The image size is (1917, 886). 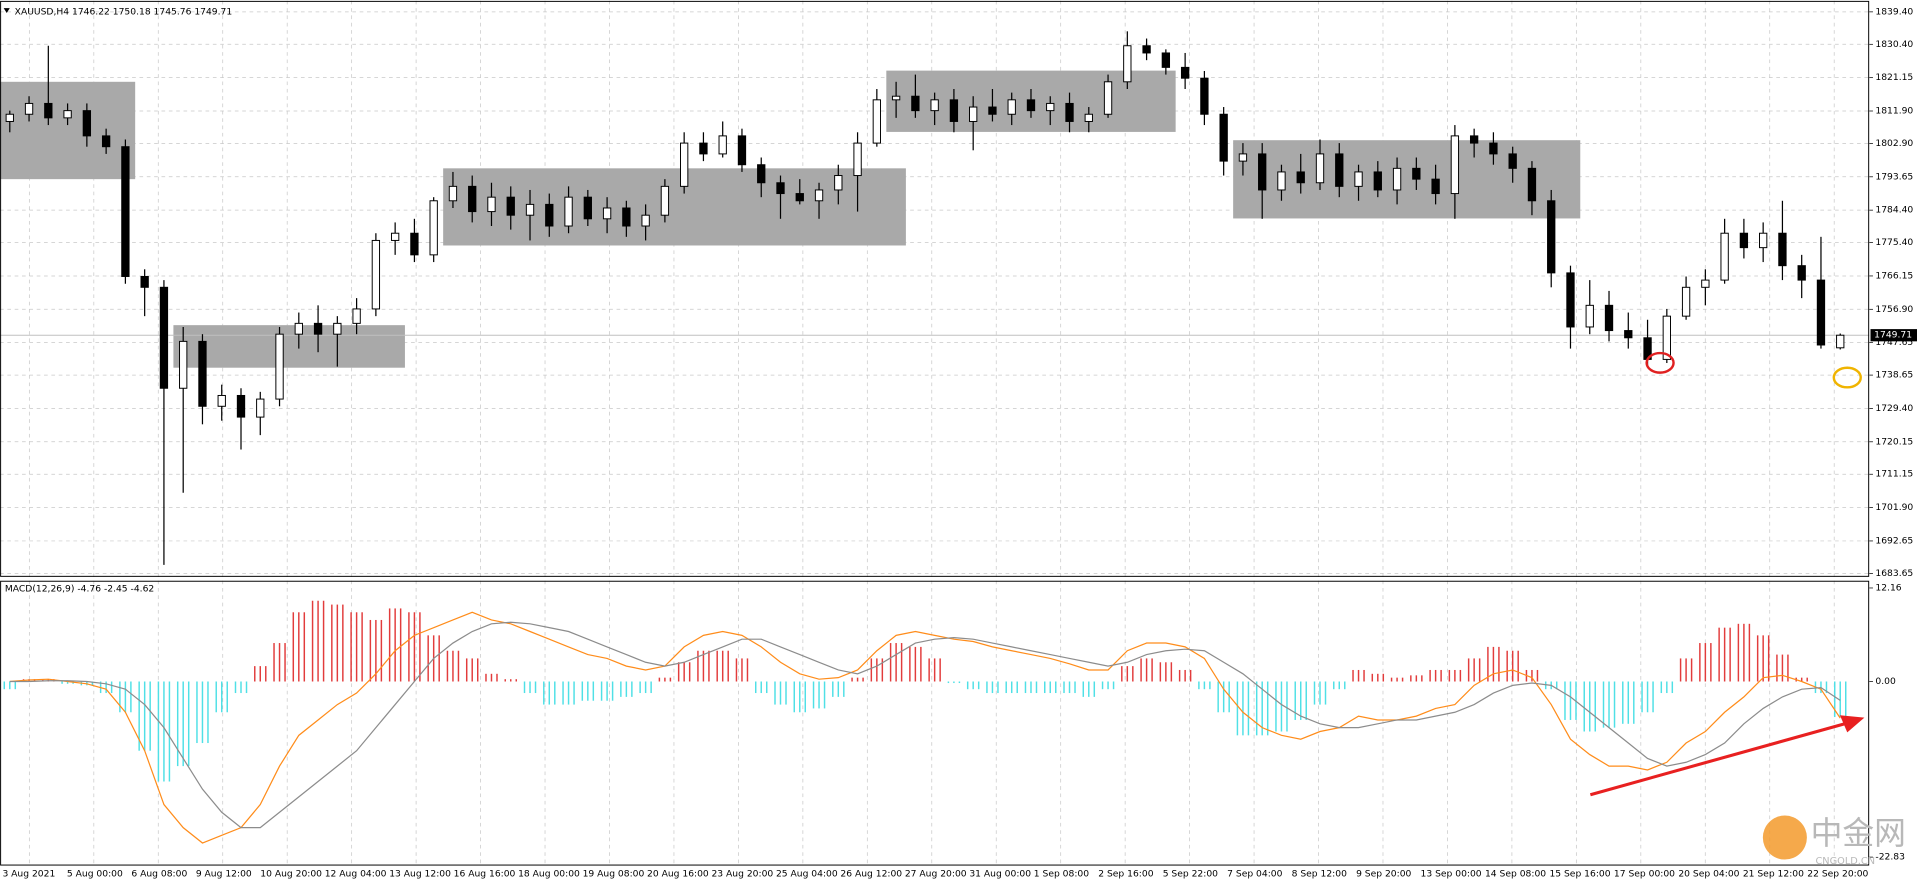 What do you see at coordinates (356, 874) in the screenshot?
I see `x-tick-label: 12 Aug 04:00` at bounding box center [356, 874].